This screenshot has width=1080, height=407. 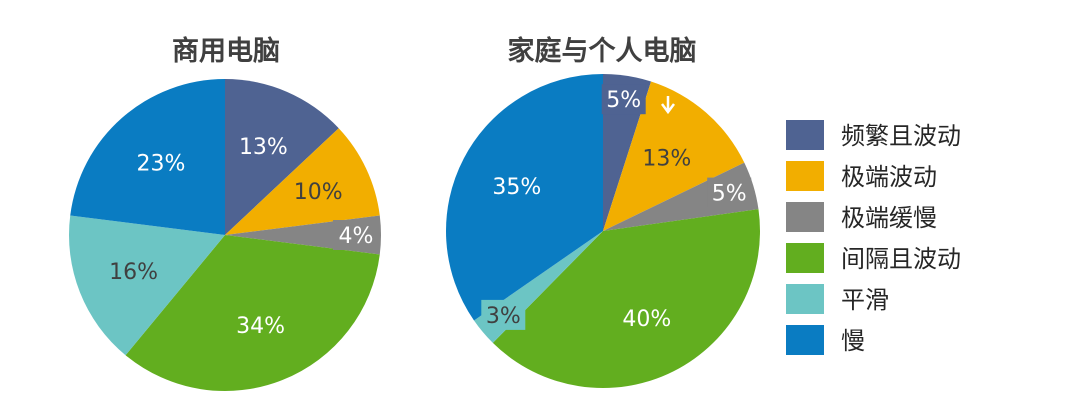 What do you see at coordinates (865, 300) in the screenshot?
I see `legend-label: 平滑` at bounding box center [865, 300].